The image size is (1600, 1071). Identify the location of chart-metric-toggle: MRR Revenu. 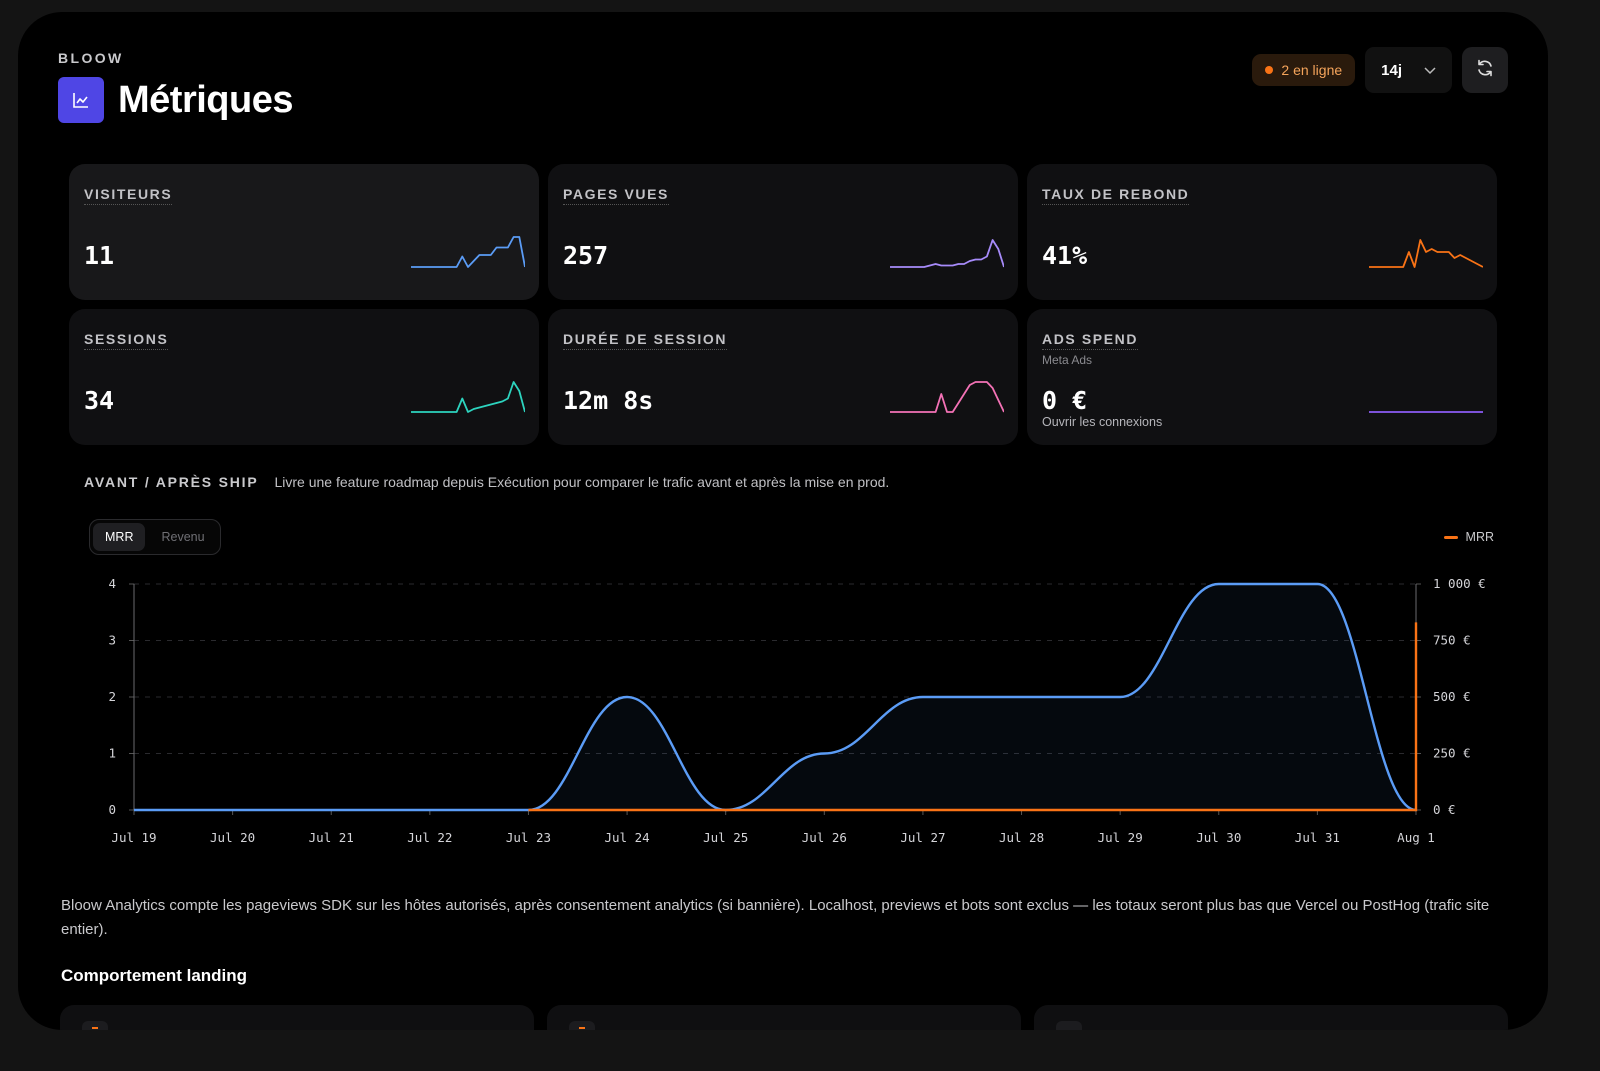
(155, 537).